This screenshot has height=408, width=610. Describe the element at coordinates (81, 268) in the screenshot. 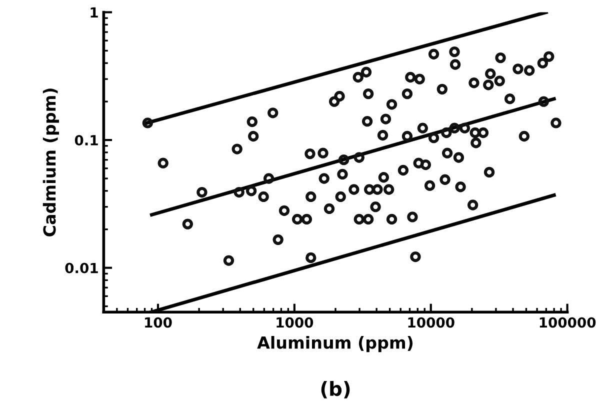

I see `y-tick-label: 0.01` at that location.